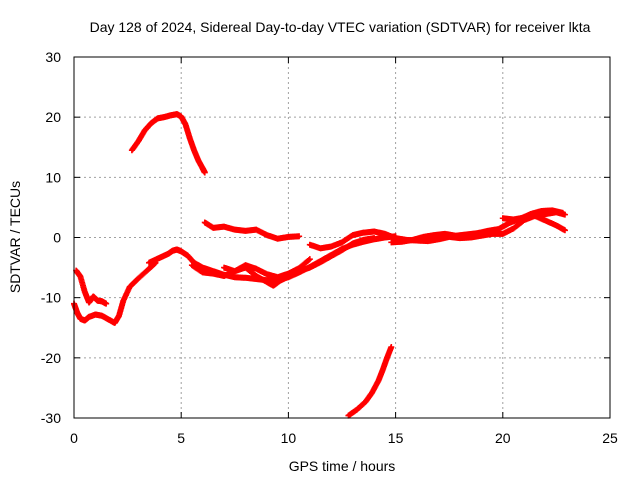 The width and height of the screenshot is (640, 480). What do you see at coordinates (53, 117) in the screenshot?
I see `y-tick-label: 20` at bounding box center [53, 117].